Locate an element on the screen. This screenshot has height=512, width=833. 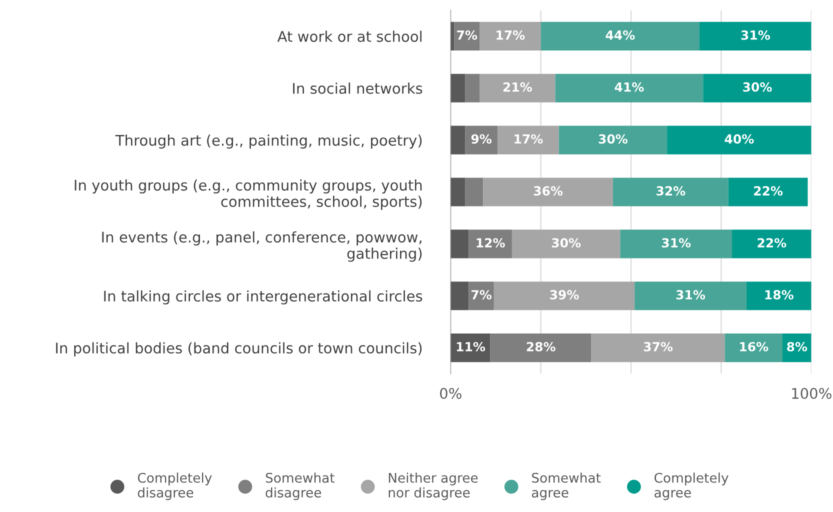
data-label: 12% is located at coordinates (490, 243).